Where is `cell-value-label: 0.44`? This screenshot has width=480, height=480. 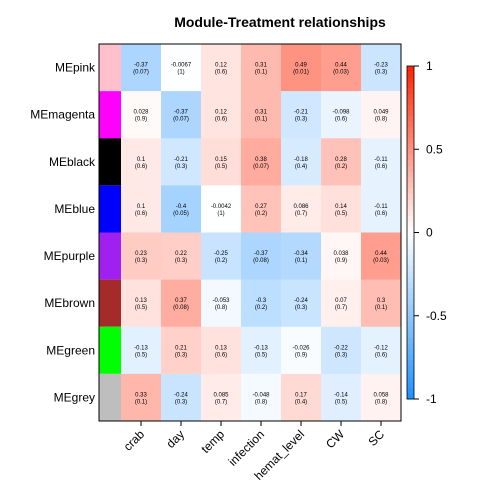 cell-value-label: 0.44 is located at coordinates (381, 254).